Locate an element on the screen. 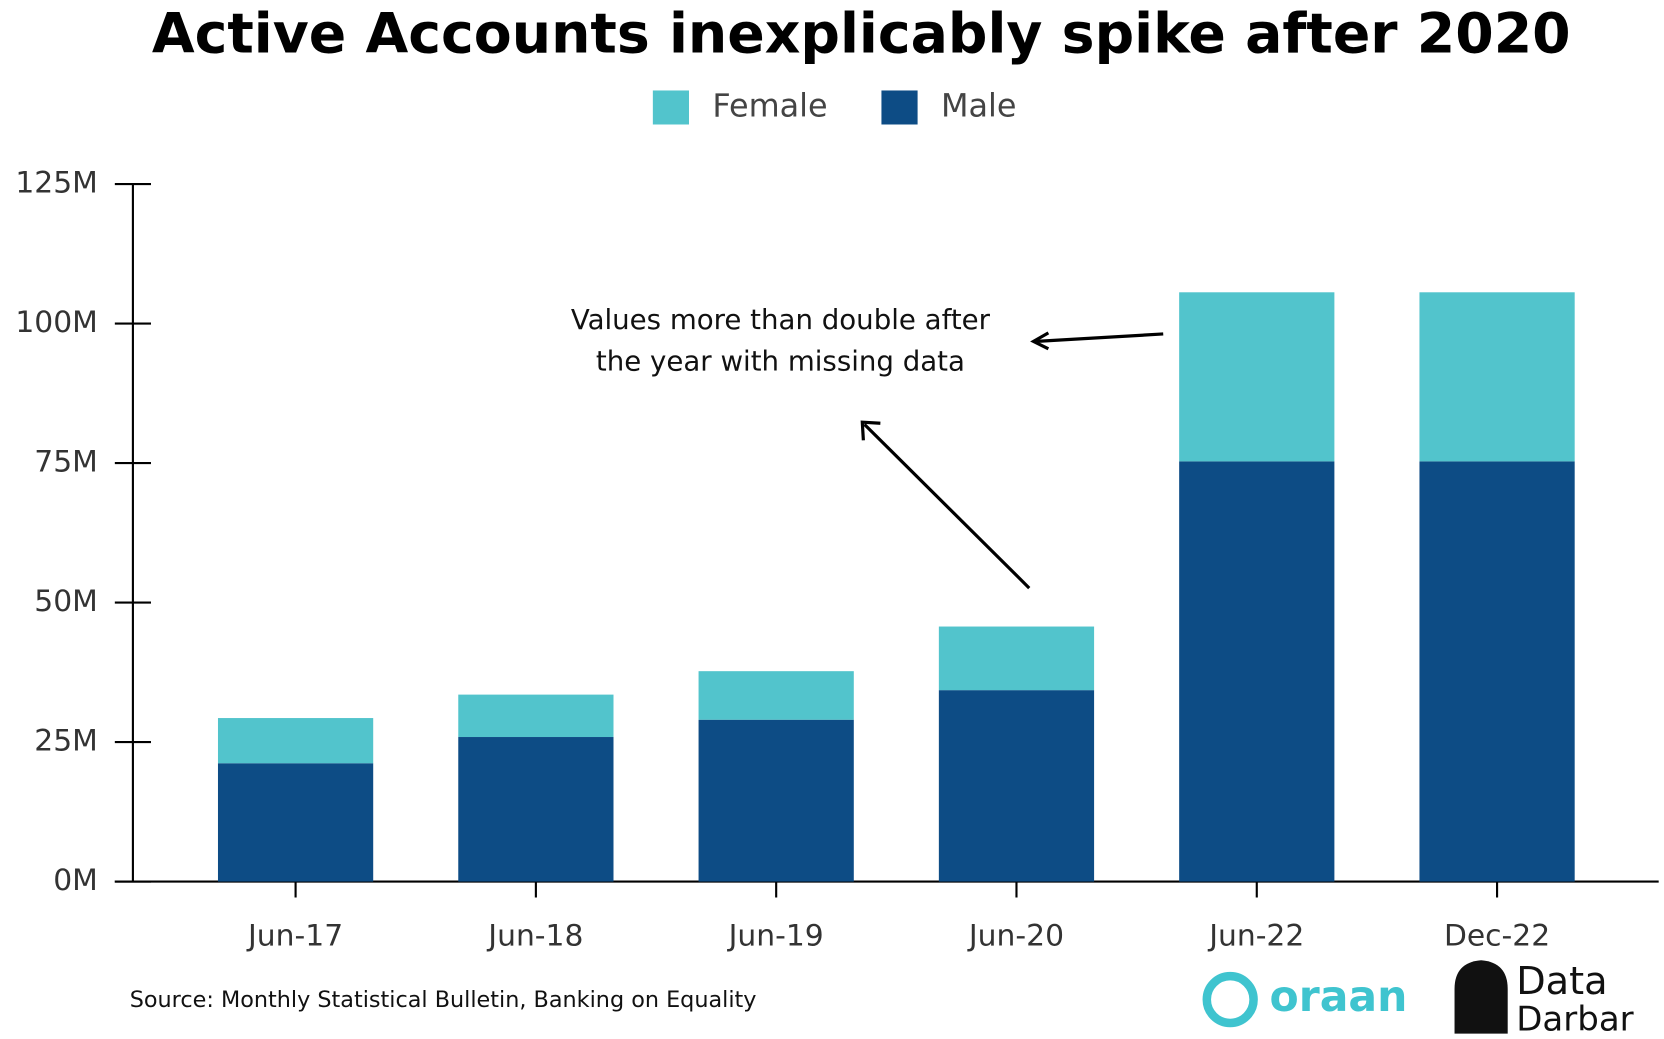 This screenshot has width=1664, height=1039. y-tick-label: 100M is located at coordinates (56, 322).